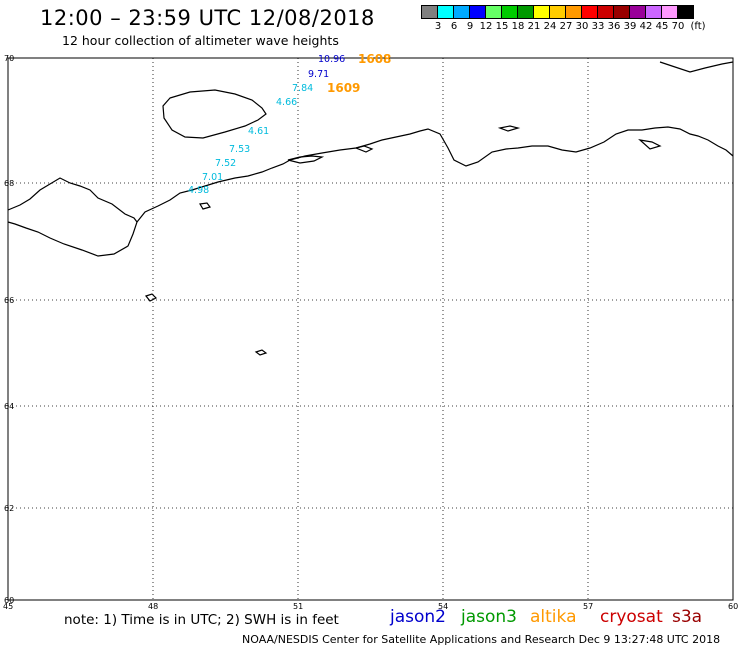 This screenshot has width=740, height=650. I want to click on longitude-label: 45, so click(8, 606).